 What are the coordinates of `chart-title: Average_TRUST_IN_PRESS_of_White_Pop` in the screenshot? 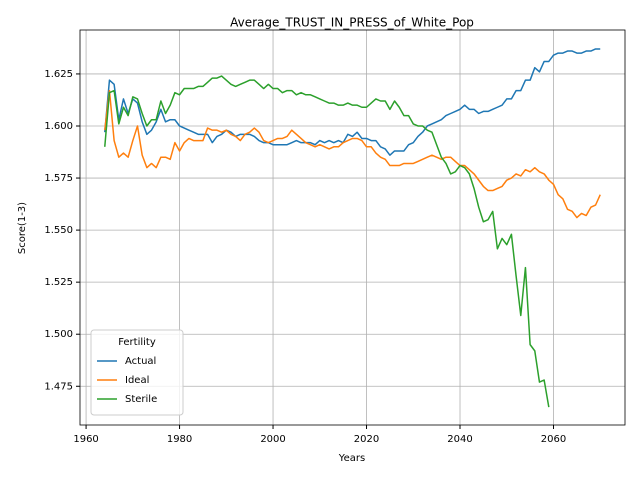 It's located at (352, 23).